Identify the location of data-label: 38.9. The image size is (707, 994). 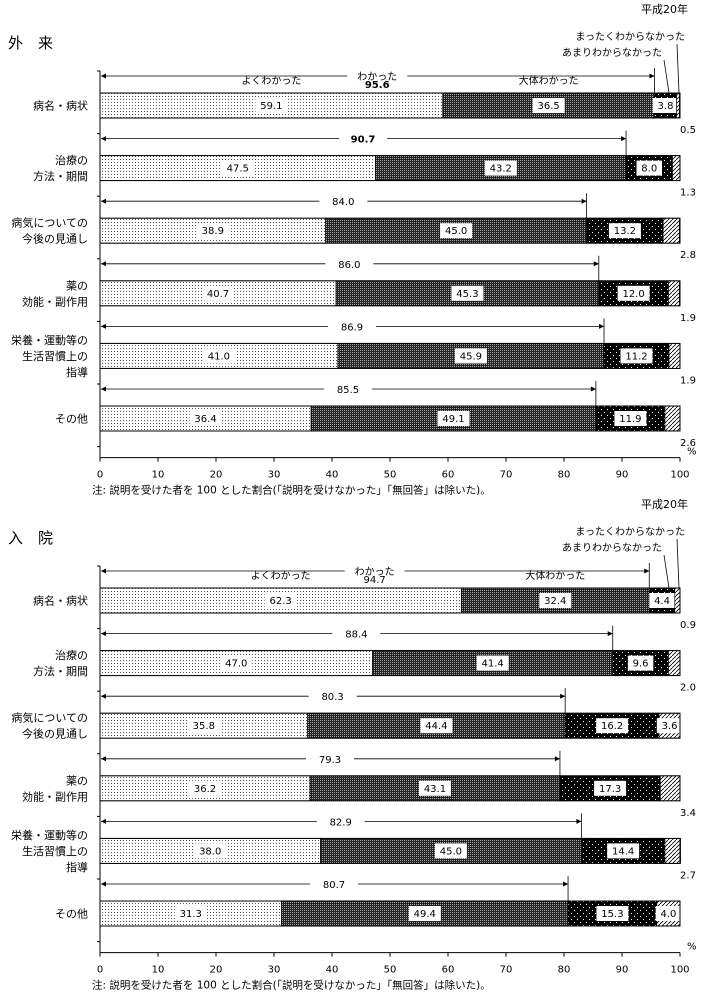
(213, 231).